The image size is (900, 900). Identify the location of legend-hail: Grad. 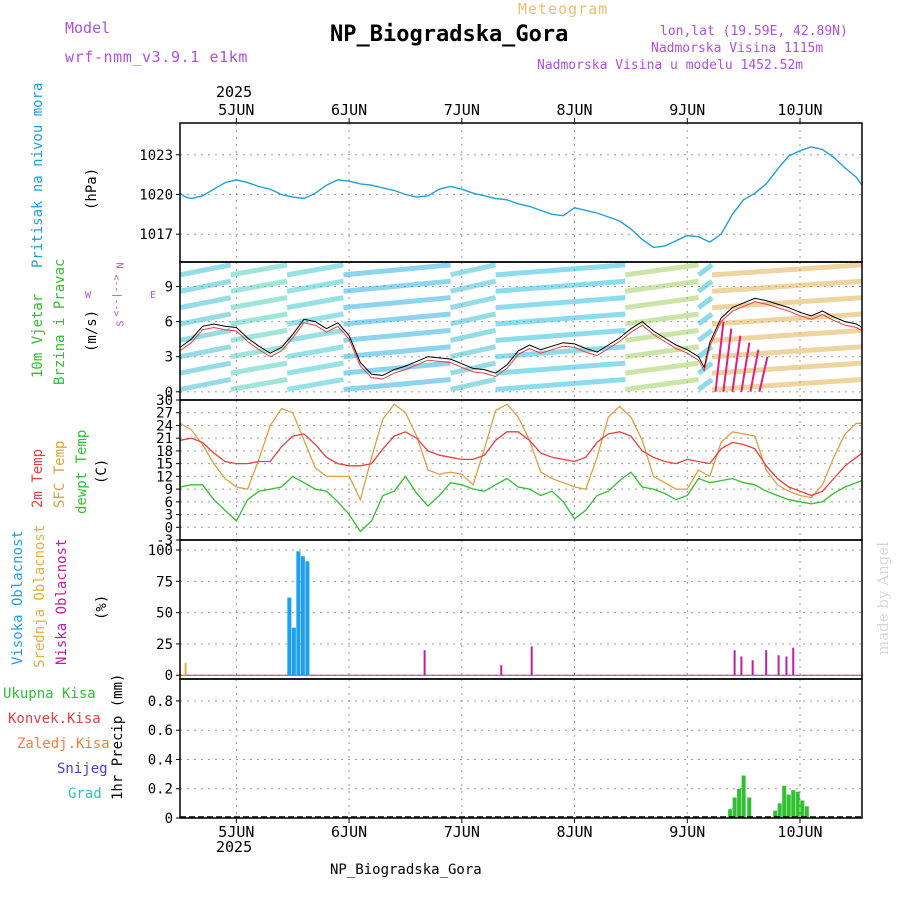
(85, 794).